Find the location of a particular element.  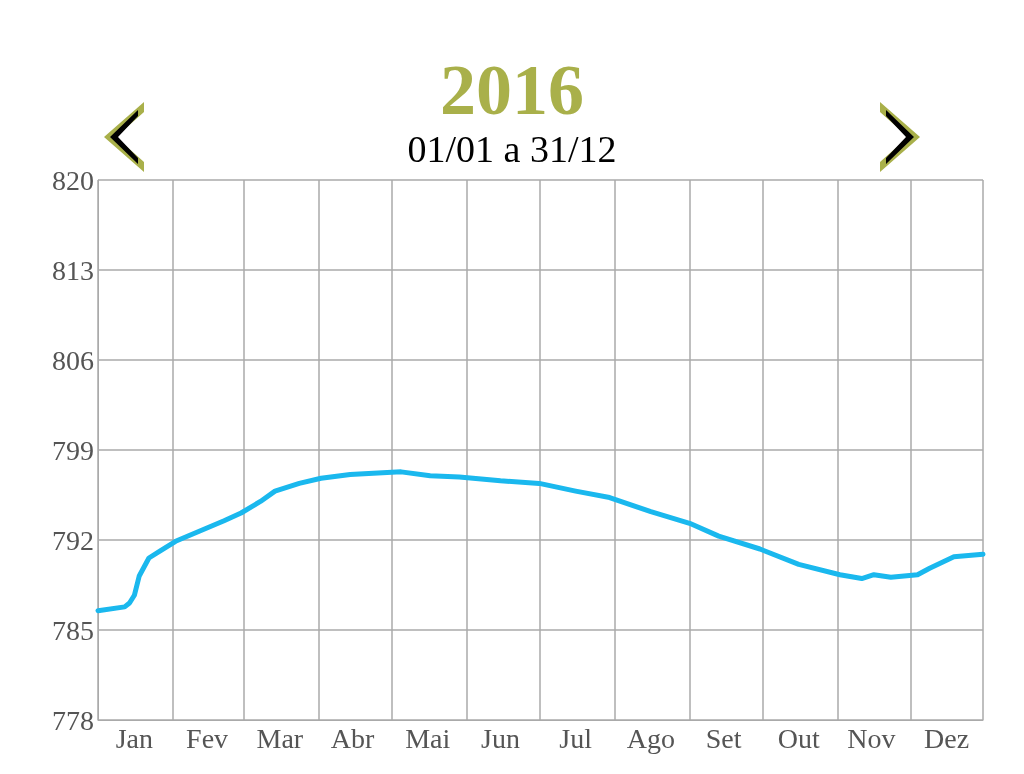

x-tick-label: Mar is located at coordinates (280, 738).